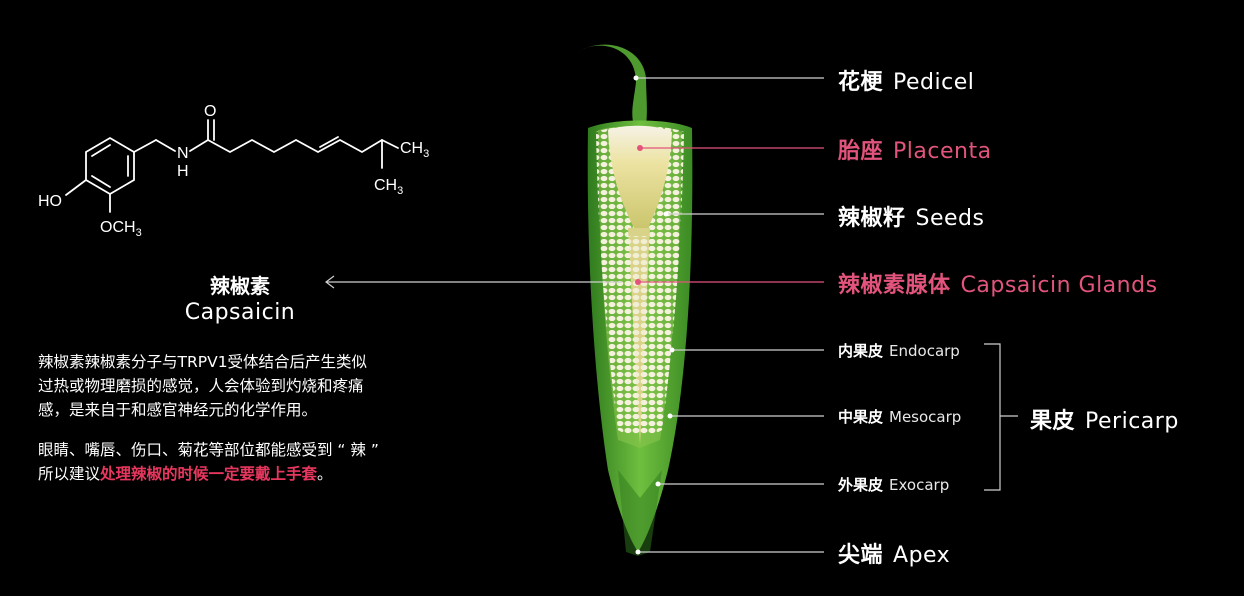 The width and height of the screenshot is (1244, 596). I want to click on label-placenta: 胎座 Placenta, so click(915, 151).